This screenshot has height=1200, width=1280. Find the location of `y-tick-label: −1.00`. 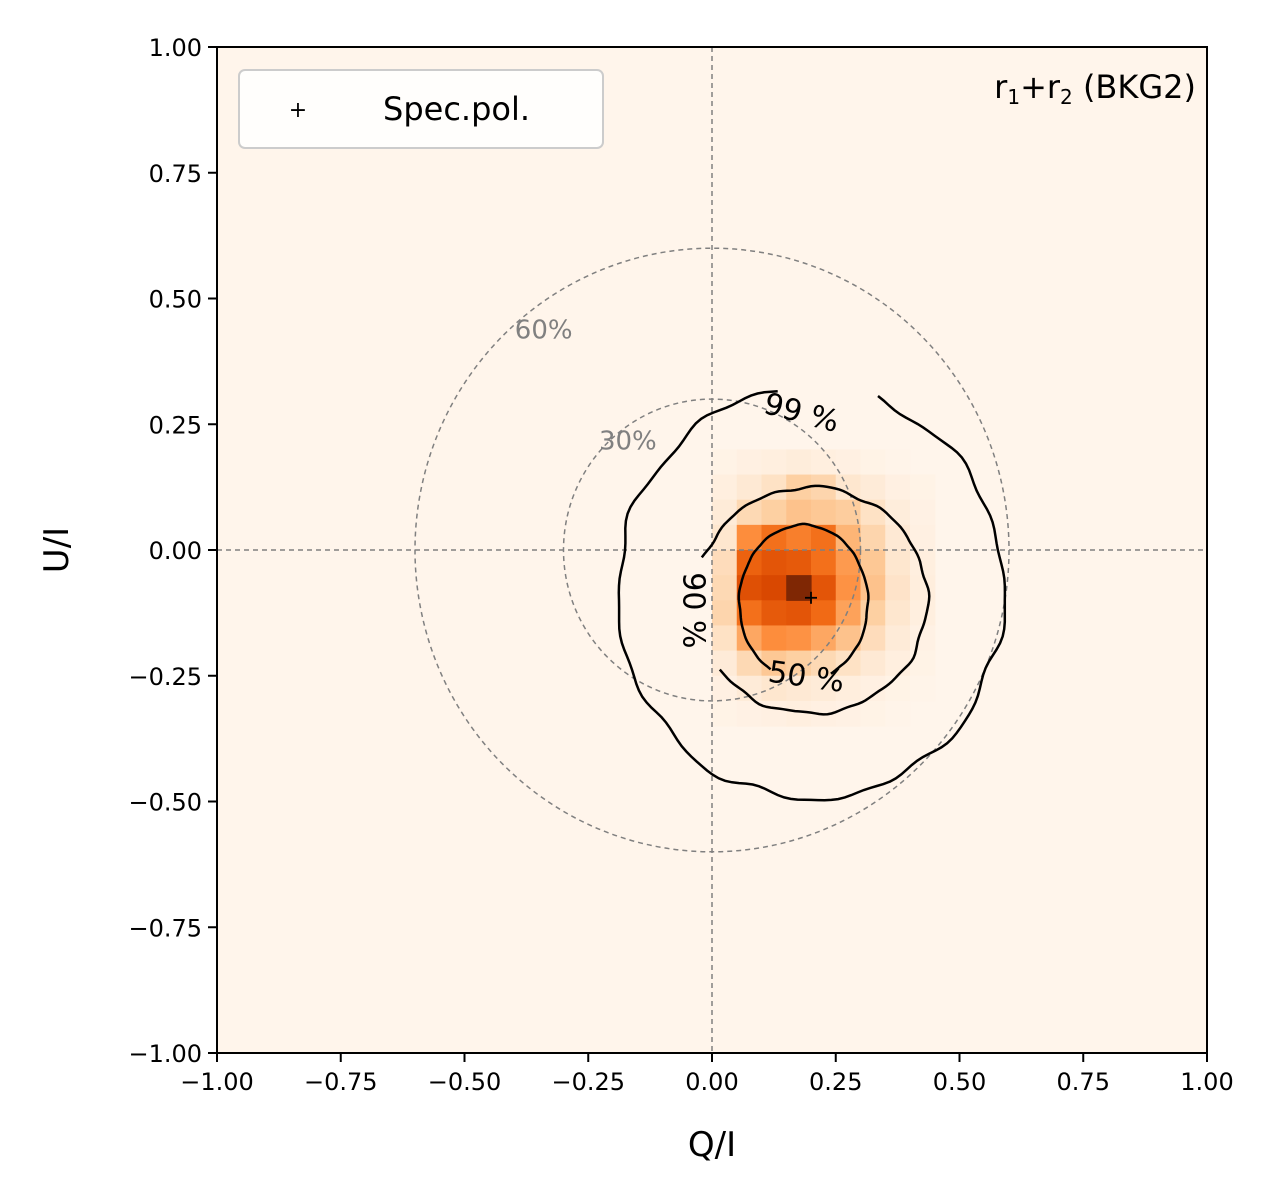

y-tick-label: −1.00 is located at coordinates (165, 1054).